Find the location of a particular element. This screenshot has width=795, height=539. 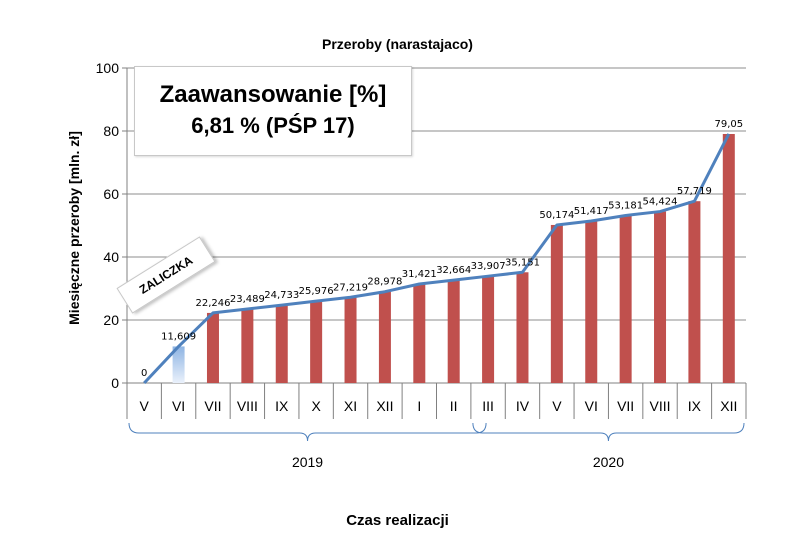

advance-bar is located at coordinates (178, 364).